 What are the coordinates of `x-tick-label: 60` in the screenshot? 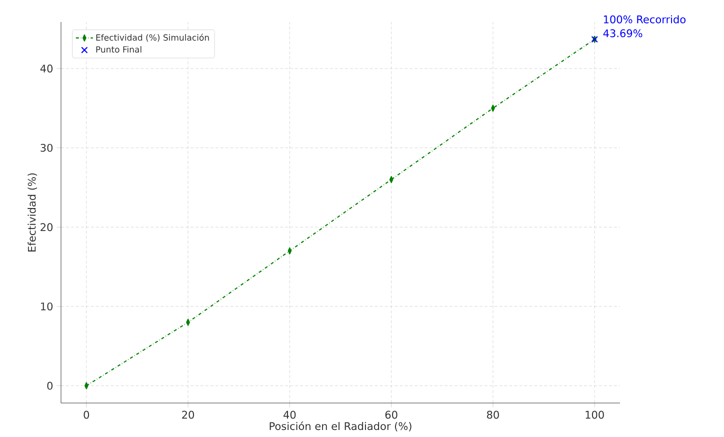 It's located at (391, 414).